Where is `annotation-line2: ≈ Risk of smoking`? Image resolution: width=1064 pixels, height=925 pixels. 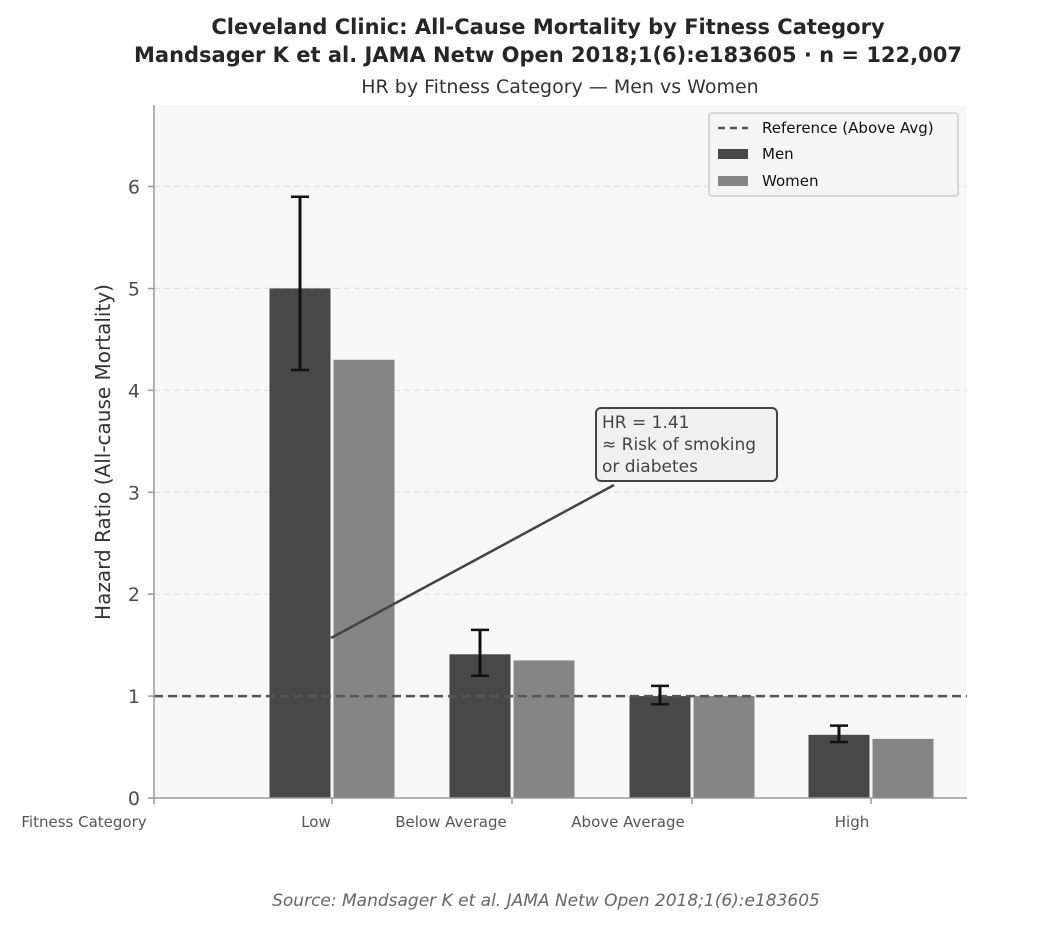 annotation-line2: ≈ Risk of smoking is located at coordinates (679, 445).